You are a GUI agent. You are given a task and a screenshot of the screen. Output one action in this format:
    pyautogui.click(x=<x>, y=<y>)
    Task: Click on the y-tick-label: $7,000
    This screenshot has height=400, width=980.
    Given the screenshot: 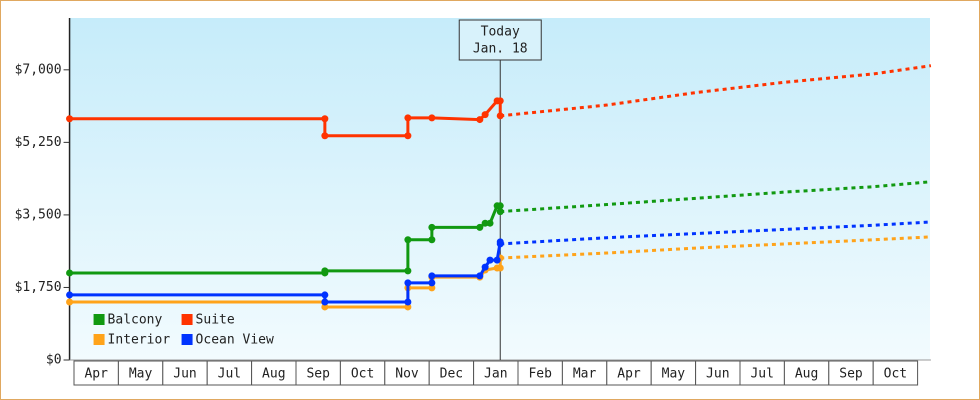 What is the action you would take?
    pyautogui.click(x=38, y=69)
    